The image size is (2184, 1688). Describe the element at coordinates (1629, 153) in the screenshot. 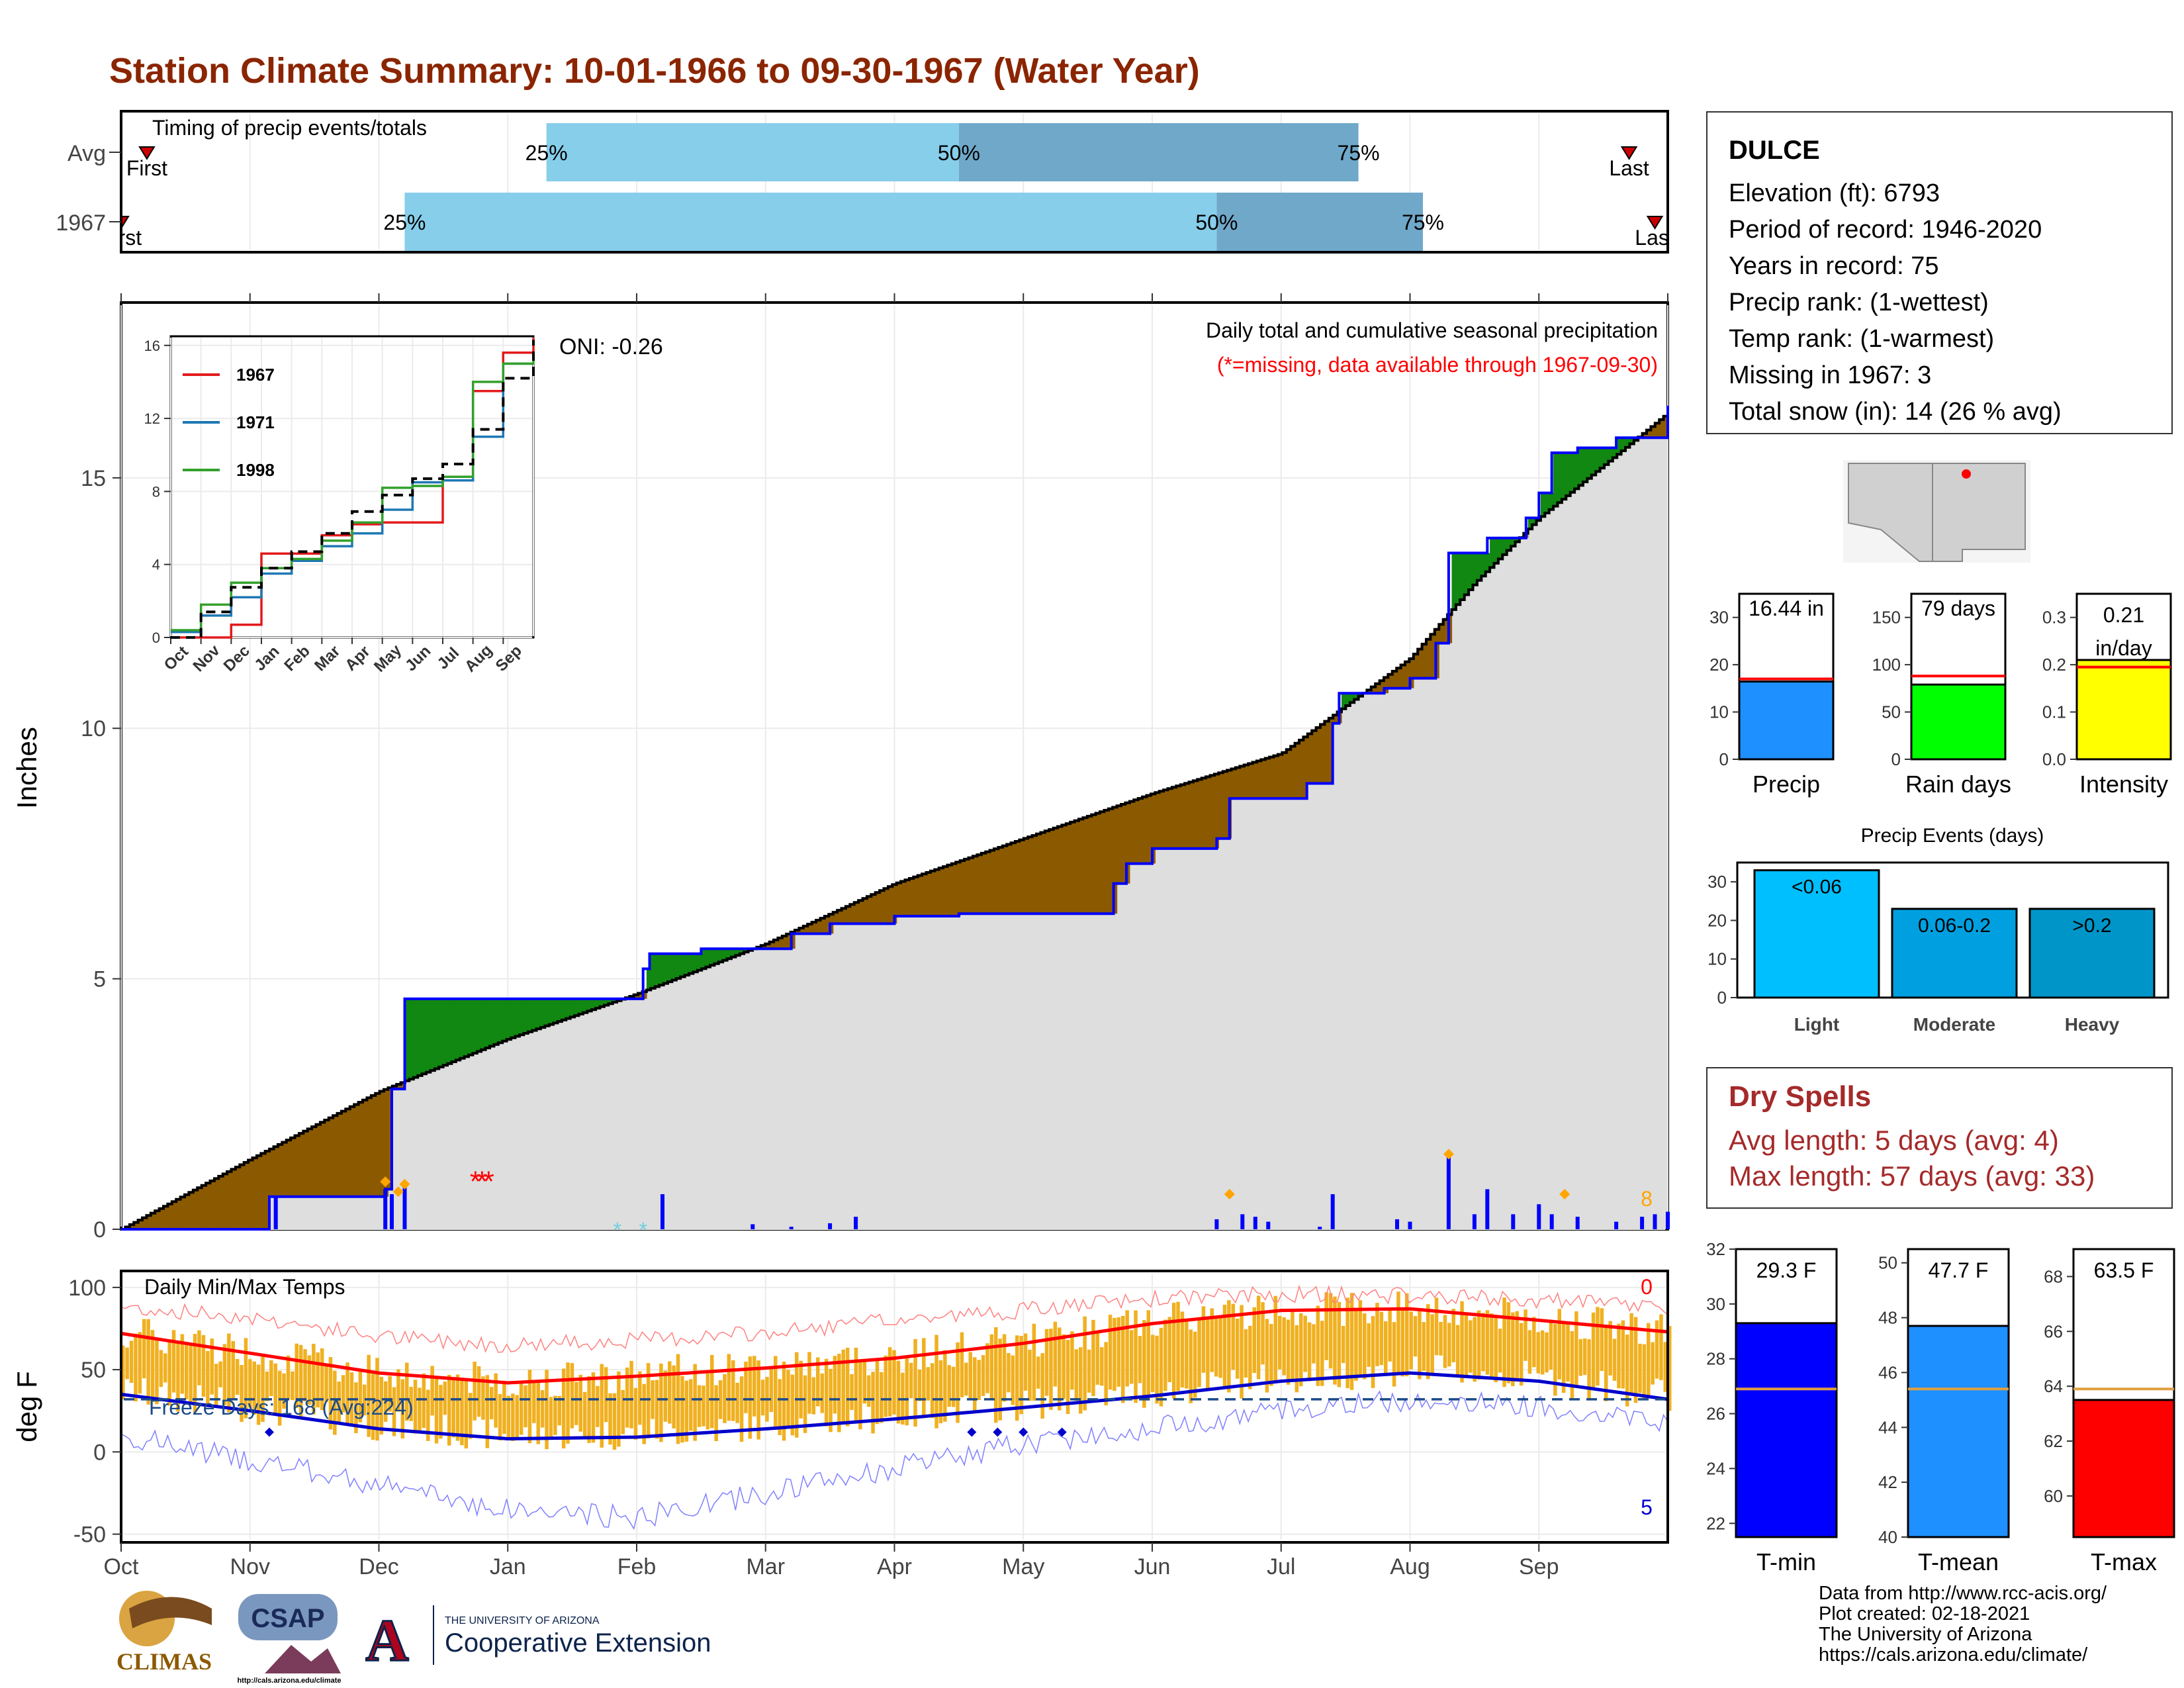

I see `timing-last-marker` at that location.